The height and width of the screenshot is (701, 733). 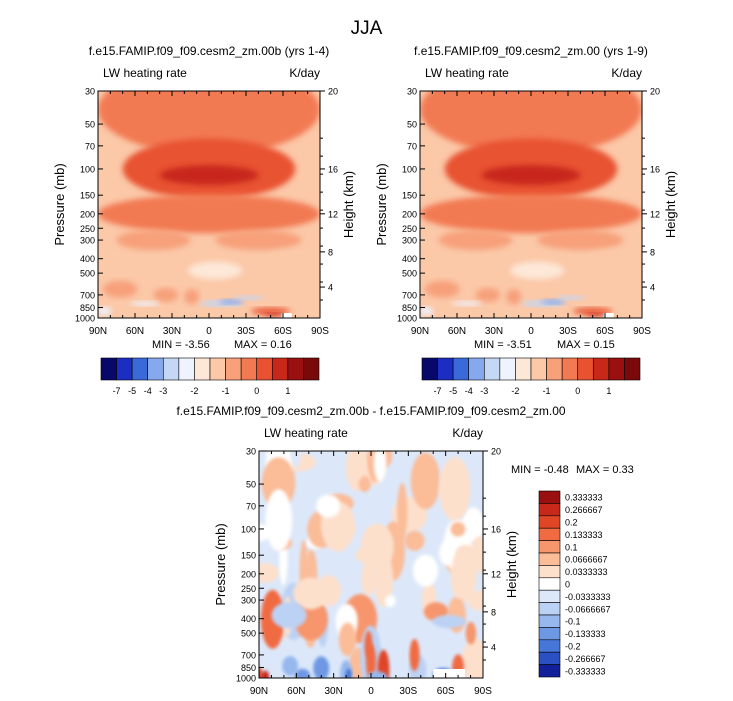 What do you see at coordinates (409, 274) in the screenshot?
I see `y-tick-label: 500` at bounding box center [409, 274].